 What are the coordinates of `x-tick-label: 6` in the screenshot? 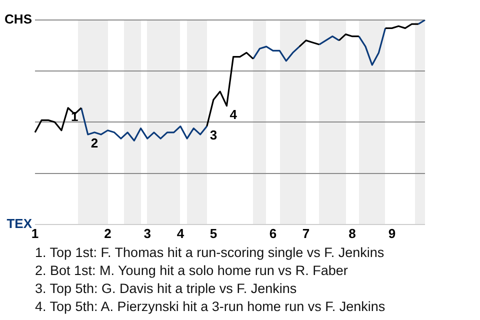 It's located at (273, 233).